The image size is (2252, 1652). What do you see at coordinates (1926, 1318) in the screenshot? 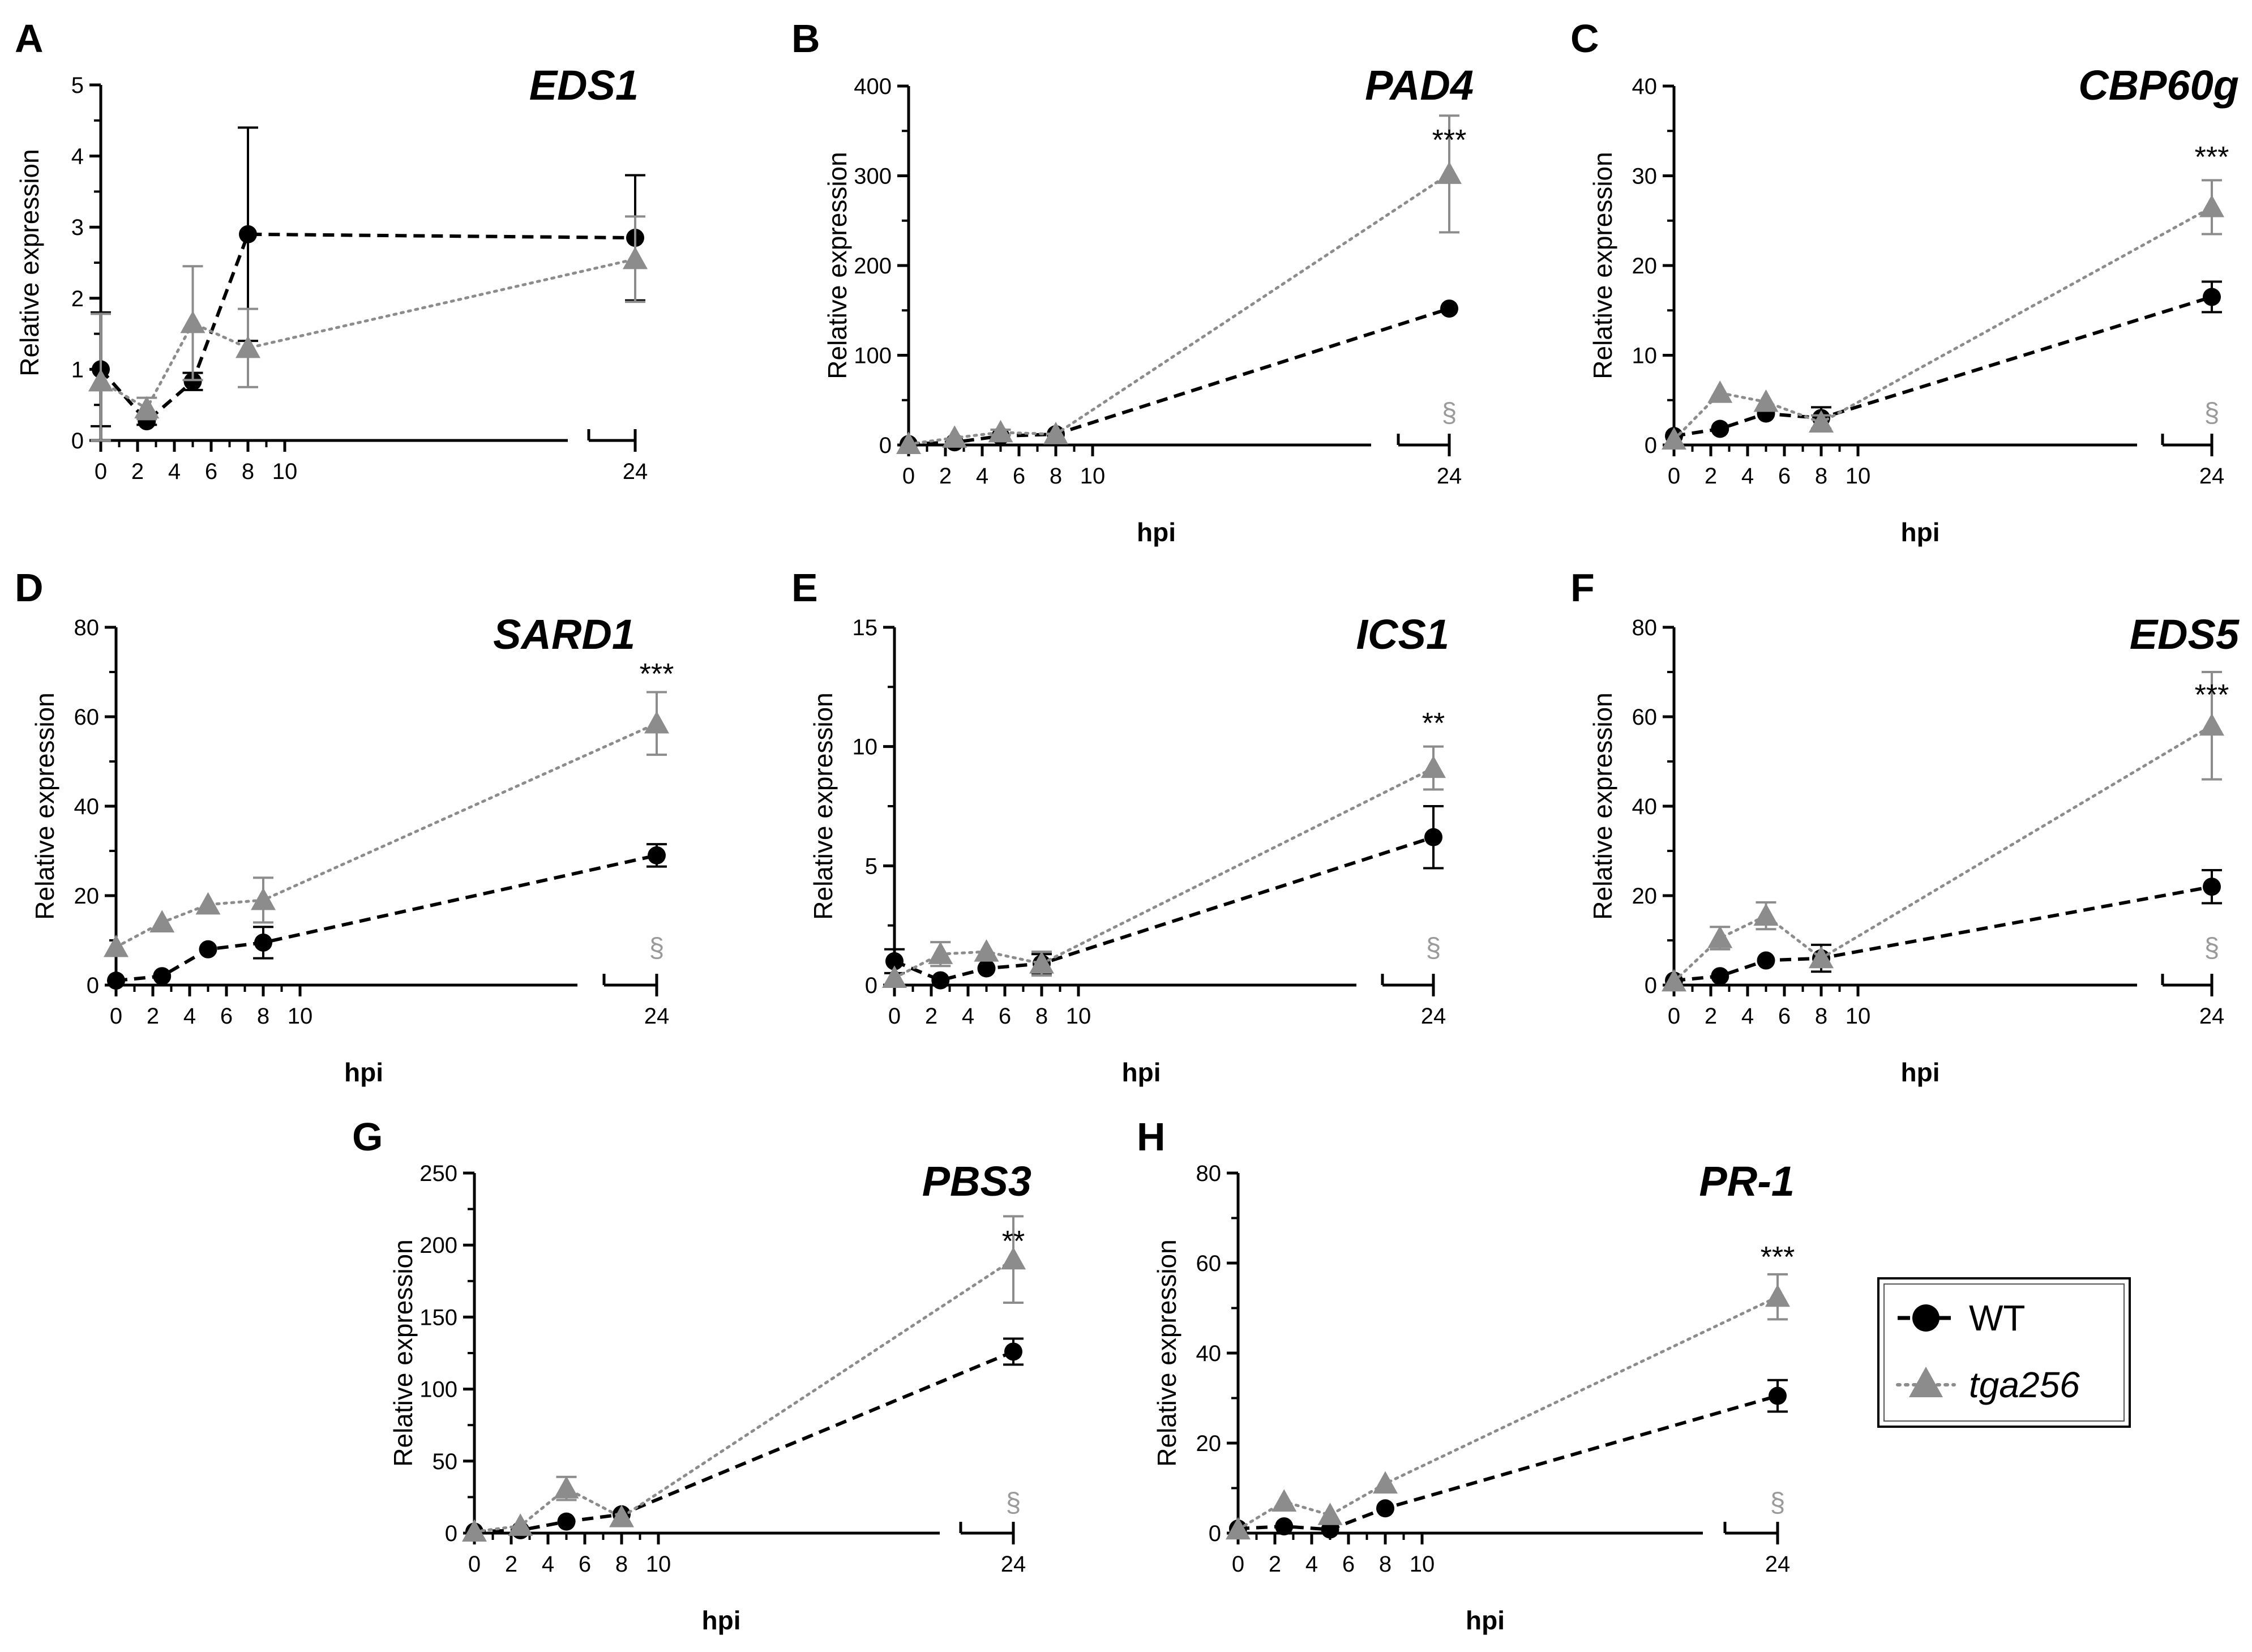
I see `legend-marker-wt` at bounding box center [1926, 1318].